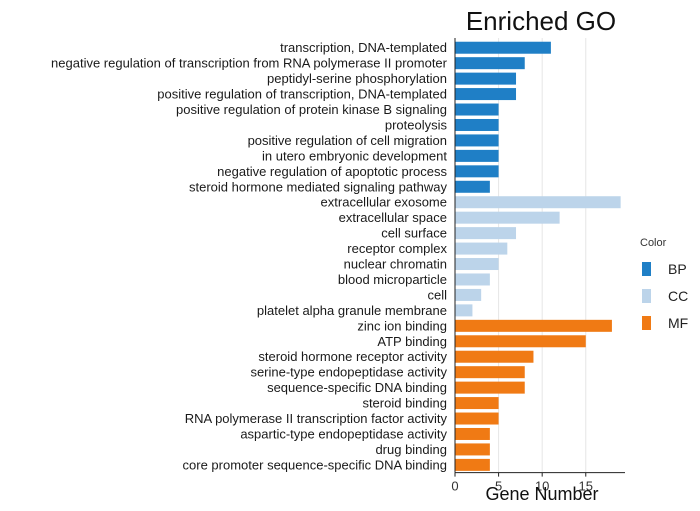  What do you see at coordinates (677, 269) in the screenshot?
I see `legend-label-bp: BP` at bounding box center [677, 269].